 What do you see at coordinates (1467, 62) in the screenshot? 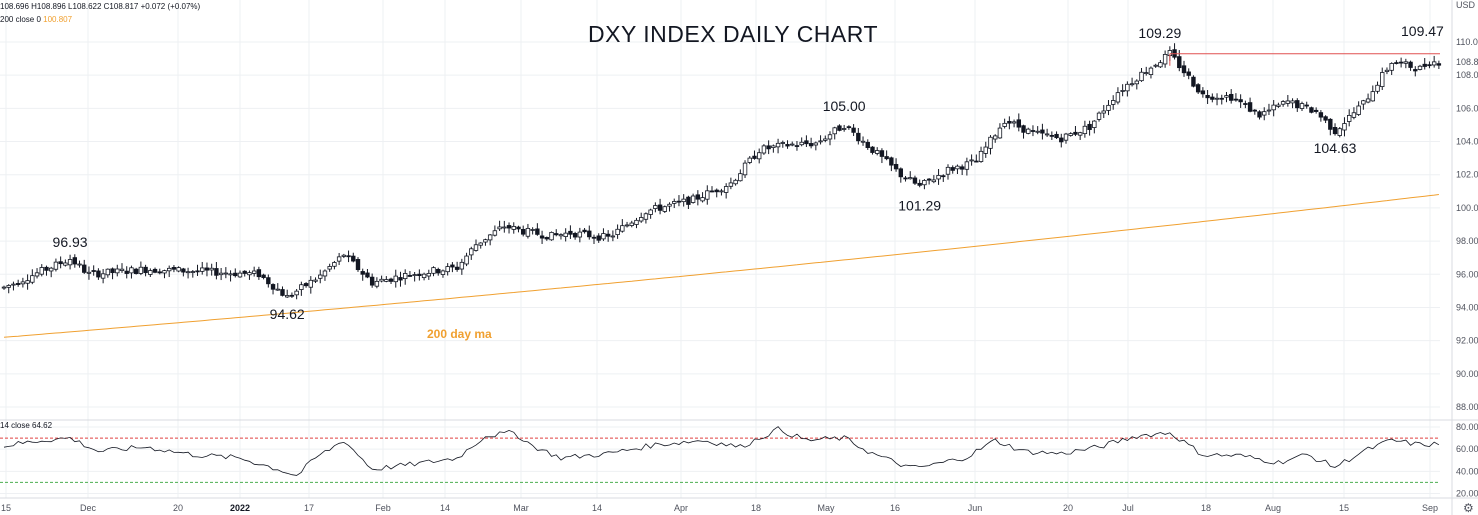
I see `last-price-label: 108.8` at bounding box center [1467, 62].